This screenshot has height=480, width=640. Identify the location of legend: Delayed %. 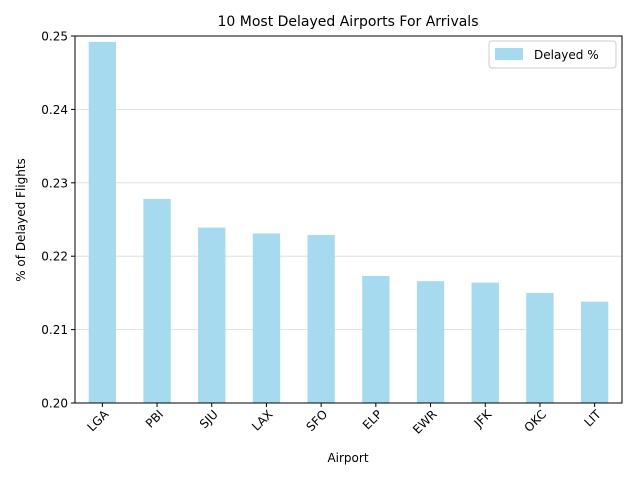
(552, 54).